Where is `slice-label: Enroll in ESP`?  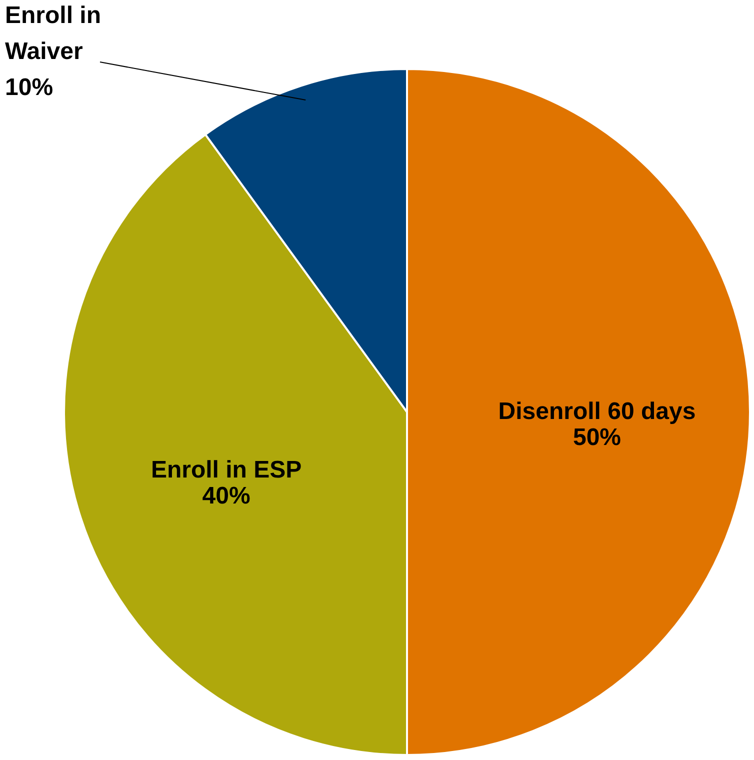
slice-label: Enroll in ESP is located at coordinates (226, 470).